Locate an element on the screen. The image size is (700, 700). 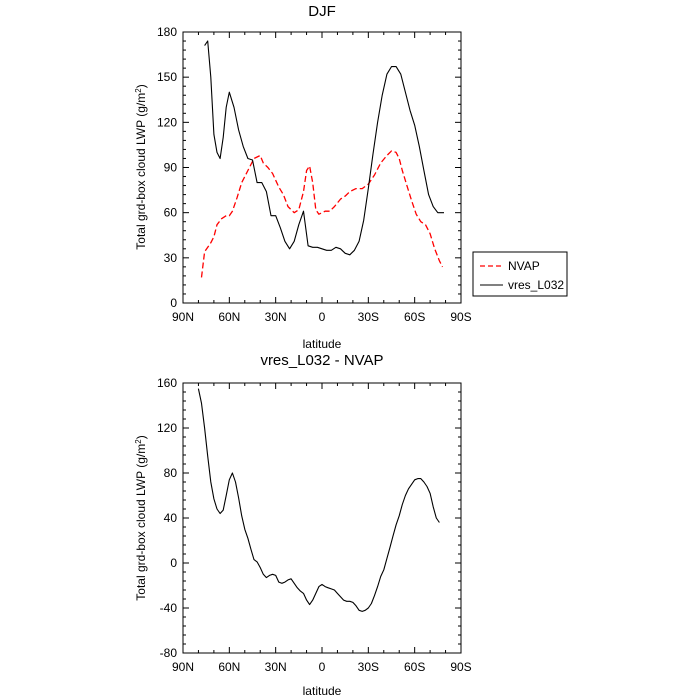
y-tick-label: 90 is located at coordinates (171, 168).